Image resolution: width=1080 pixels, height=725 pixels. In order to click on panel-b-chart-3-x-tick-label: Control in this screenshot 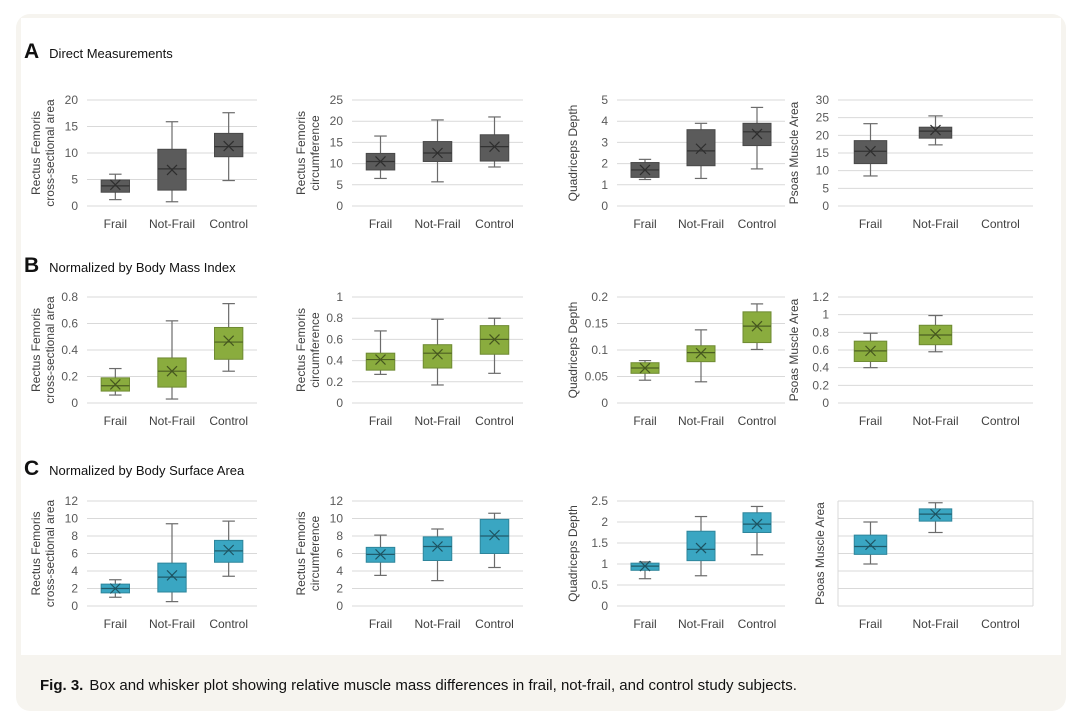, I will do `click(757, 421)`.